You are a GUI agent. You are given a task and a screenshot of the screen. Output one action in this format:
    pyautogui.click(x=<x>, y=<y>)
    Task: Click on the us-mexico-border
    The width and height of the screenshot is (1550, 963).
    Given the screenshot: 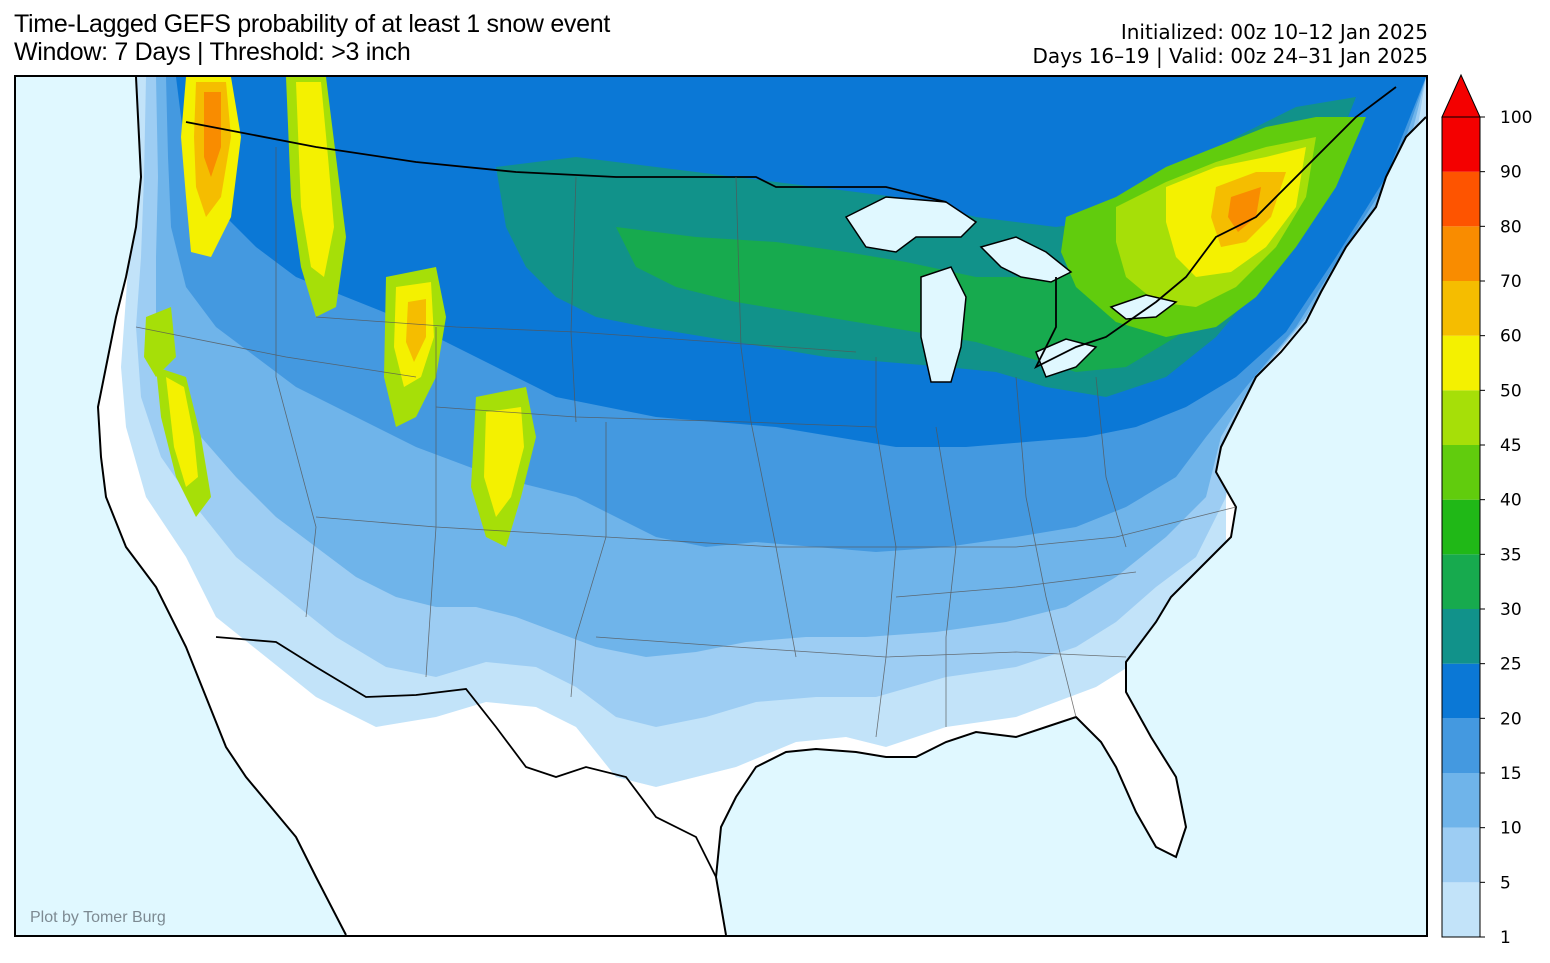 What is the action you would take?
    pyautogui.click(x=466, y=757)
    